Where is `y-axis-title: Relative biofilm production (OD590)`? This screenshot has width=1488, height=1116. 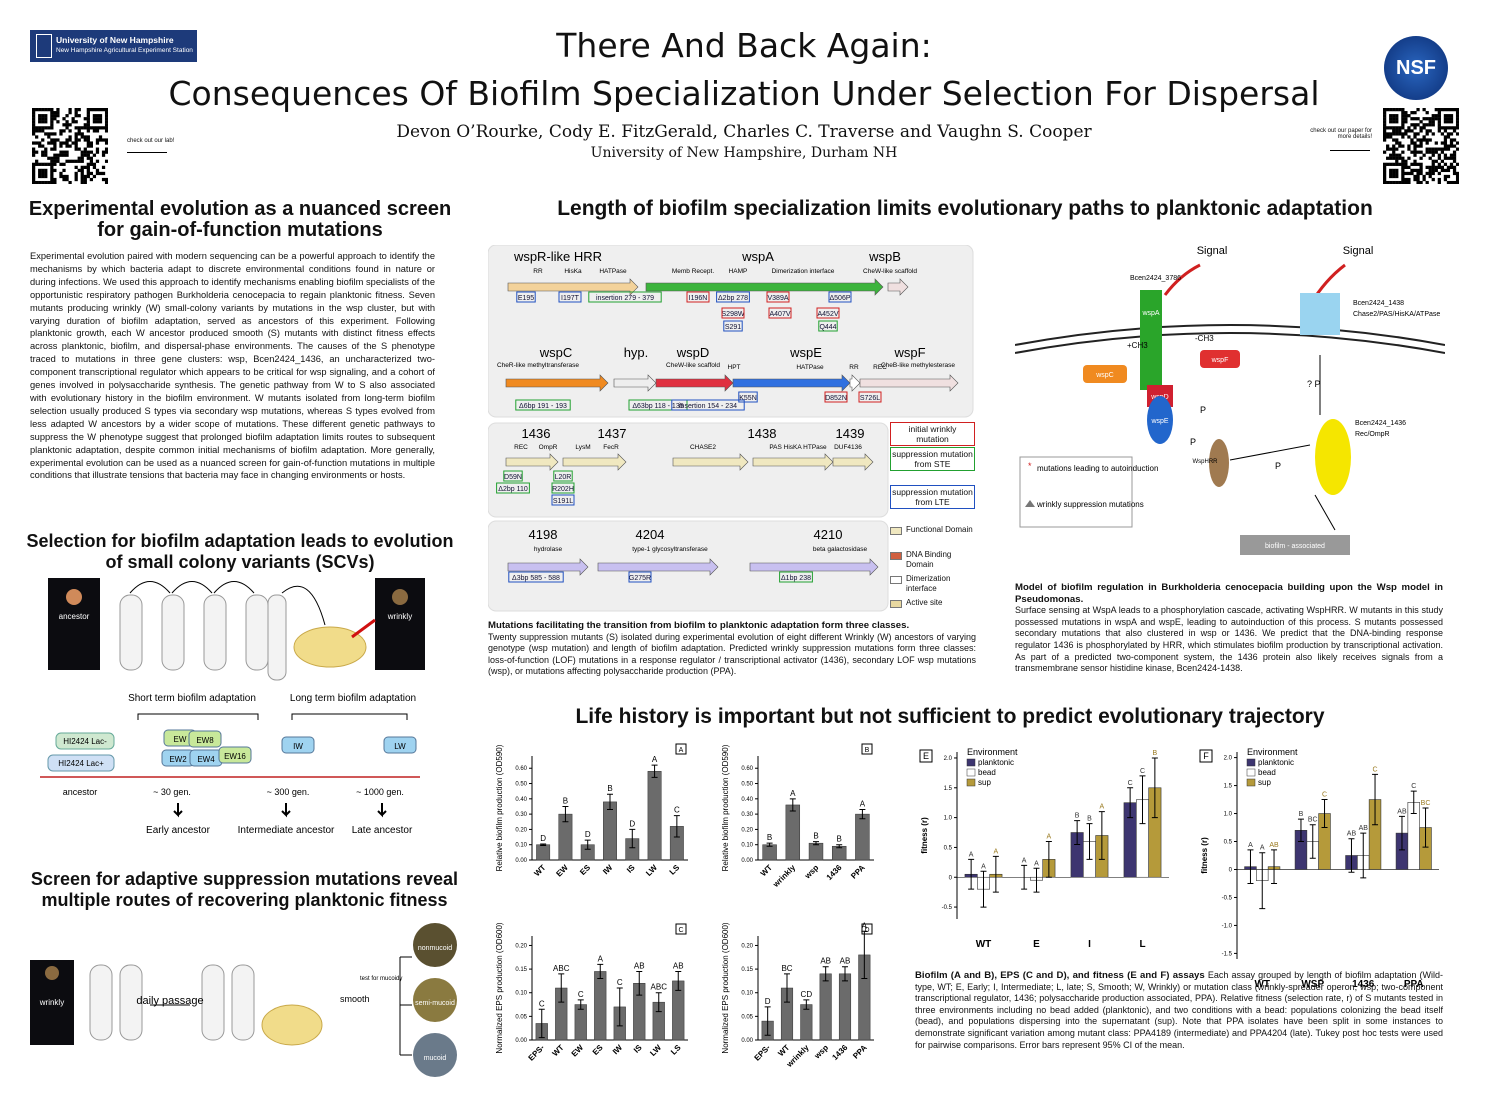
y-axis-title: Relative biofilm production (OD590) is located at coordinates (725, 807).